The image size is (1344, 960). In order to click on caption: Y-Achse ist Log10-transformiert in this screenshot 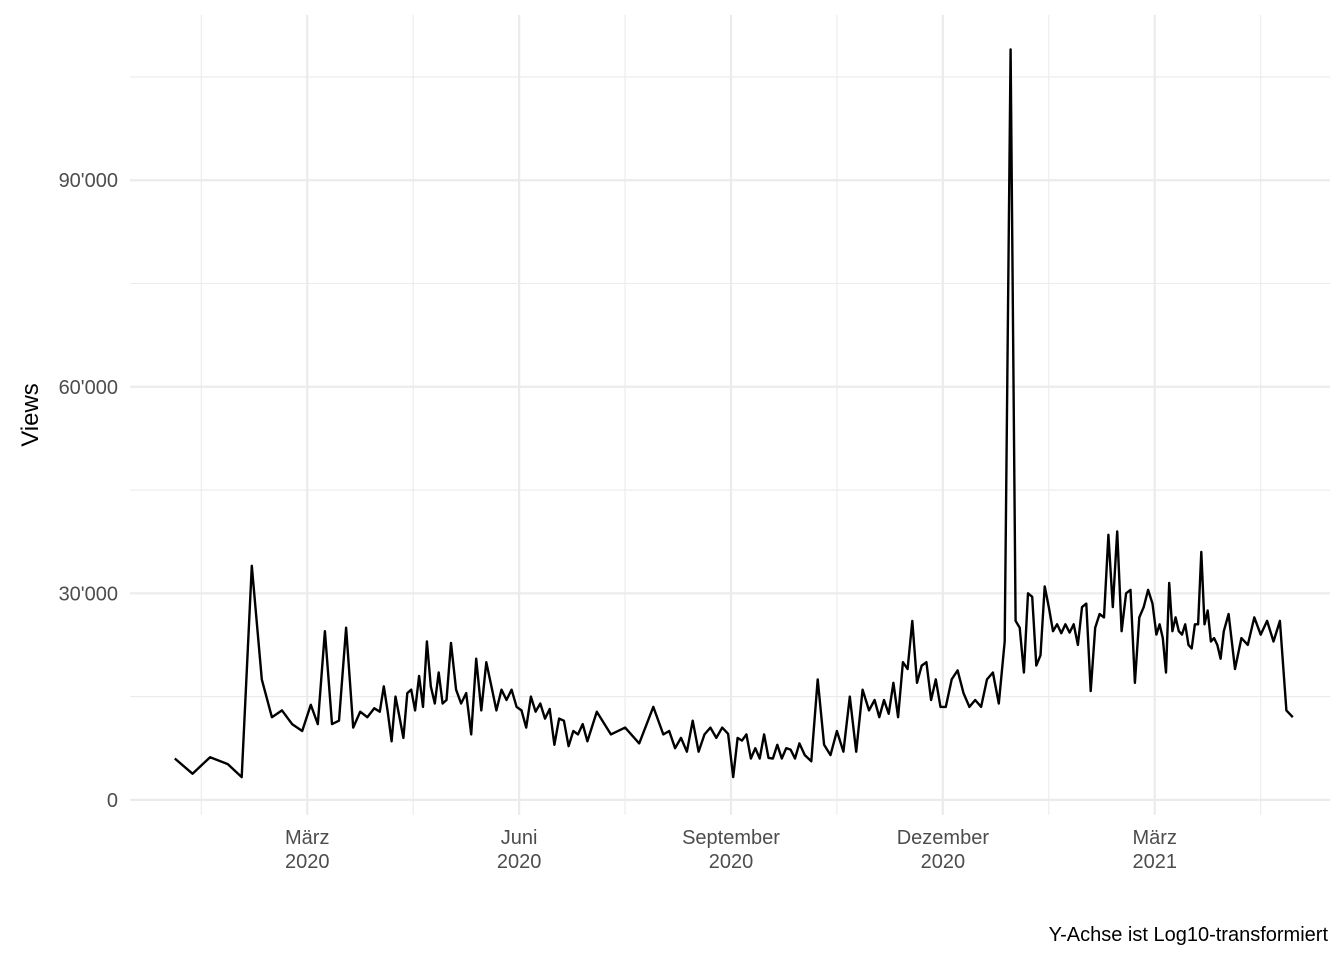, I will do `click(1189, 935)`.